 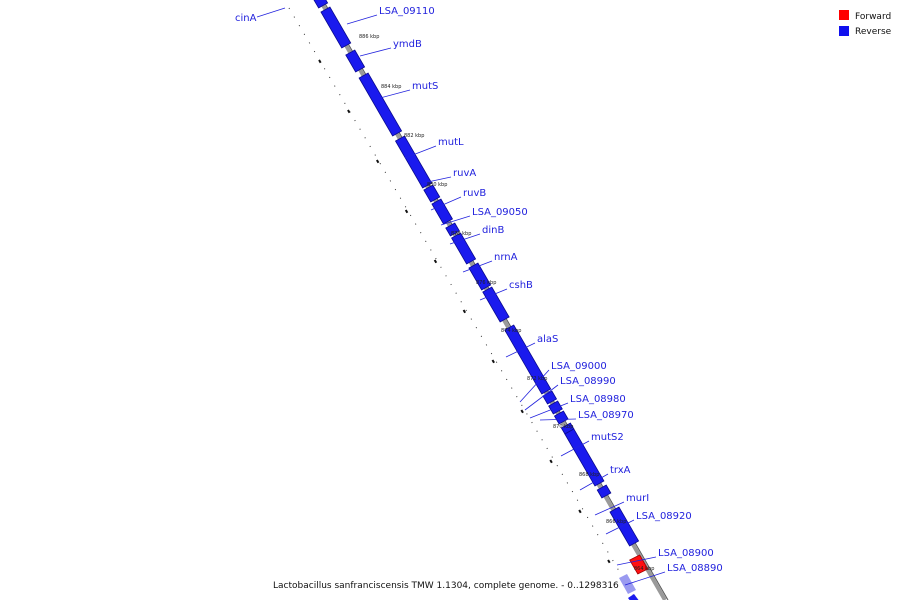 What do you see at coordinates (464, 173) in the screenshot?
I see `gene-label-ruva: ruvA` at bounding box center [464, 173].